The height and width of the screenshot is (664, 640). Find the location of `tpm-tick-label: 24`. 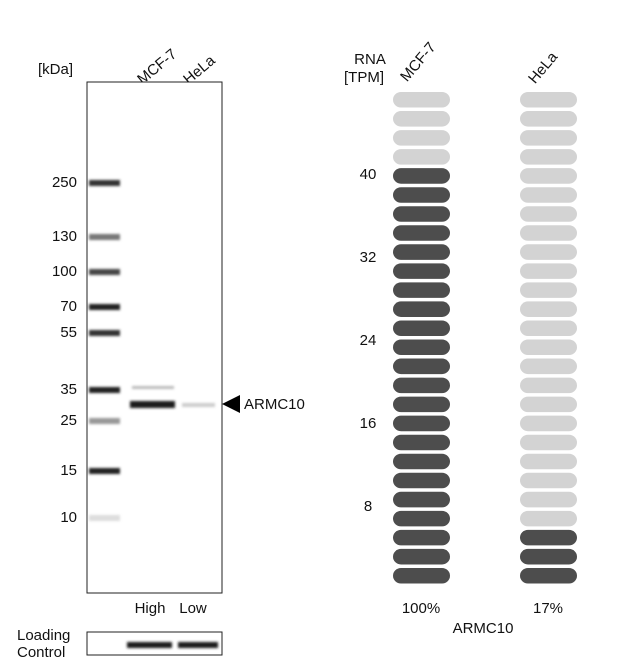

tpm-tick-label: 24 is located at coordinates (368, 340).